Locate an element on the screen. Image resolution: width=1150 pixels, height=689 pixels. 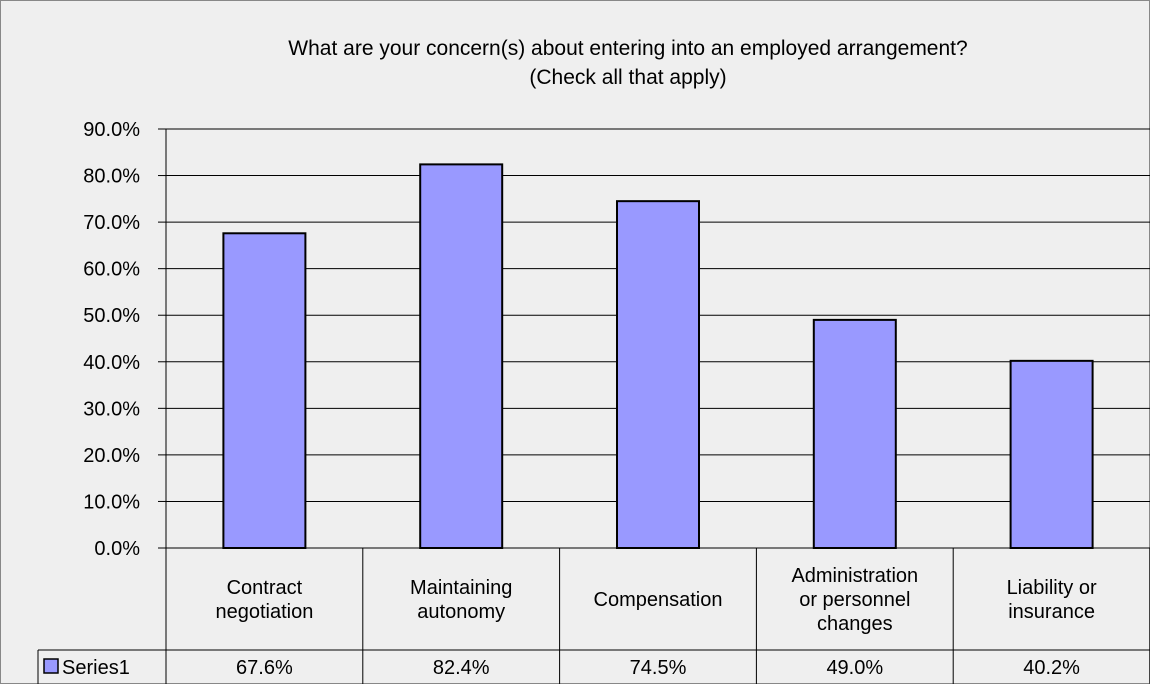
y-tick-label: 40.0% is located at coordinates (111, 363).